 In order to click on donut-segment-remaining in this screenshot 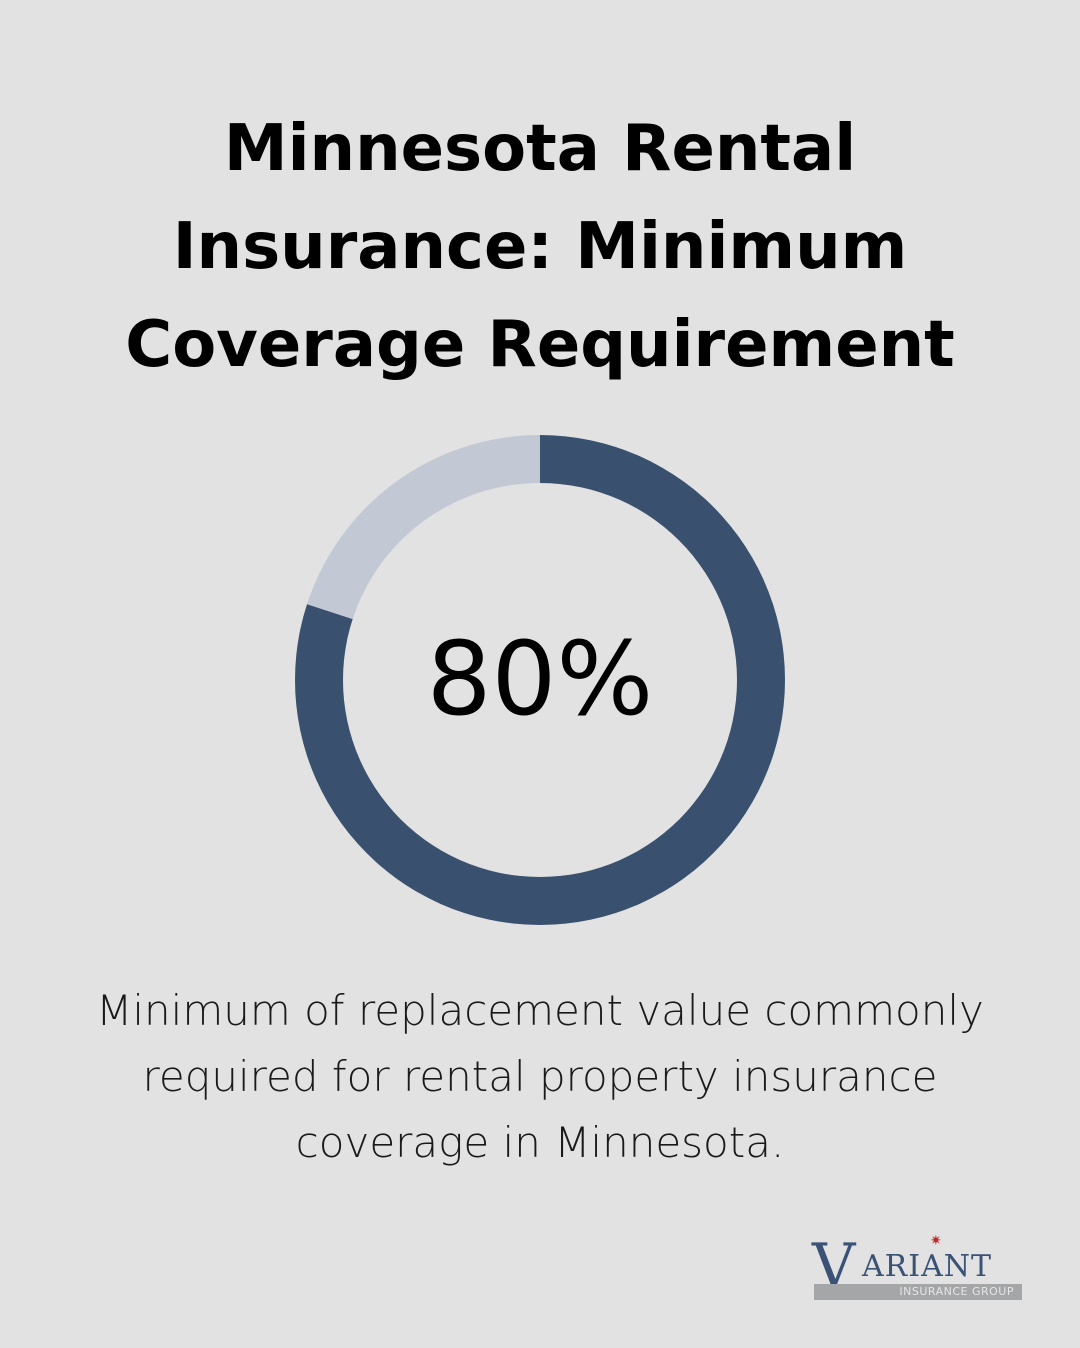, I will do `click(423, 527)`.